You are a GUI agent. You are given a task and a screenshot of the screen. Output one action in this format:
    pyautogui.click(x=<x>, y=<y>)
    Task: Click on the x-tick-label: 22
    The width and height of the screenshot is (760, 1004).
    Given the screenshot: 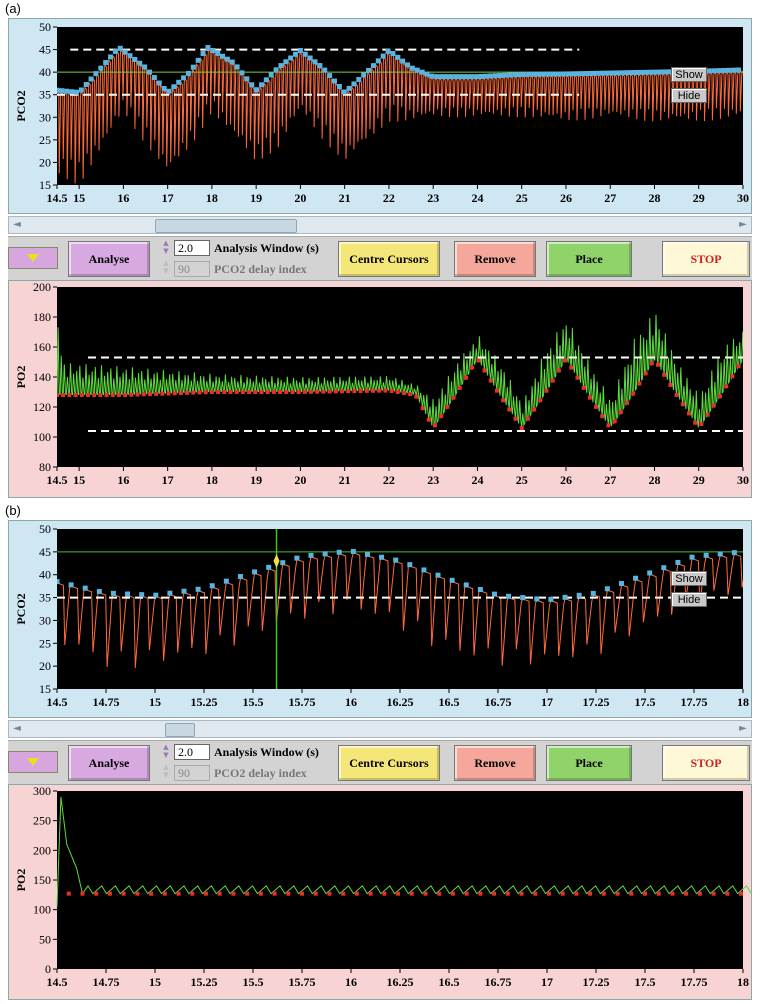 What is the action you would take?
    pyautogui.click(x=389, y=198)
    